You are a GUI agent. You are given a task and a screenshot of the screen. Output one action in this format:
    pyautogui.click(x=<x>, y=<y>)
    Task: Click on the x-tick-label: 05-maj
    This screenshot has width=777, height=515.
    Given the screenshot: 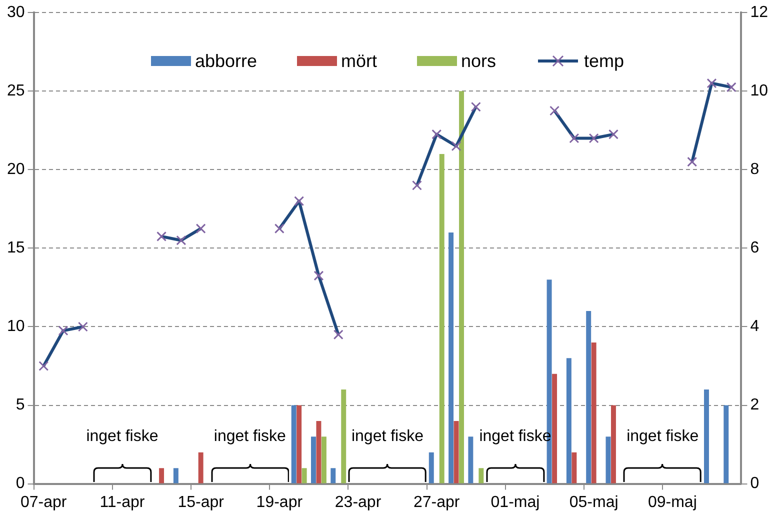 What is the action you would take?
    pyautogui.click(x=593, y=502)
    